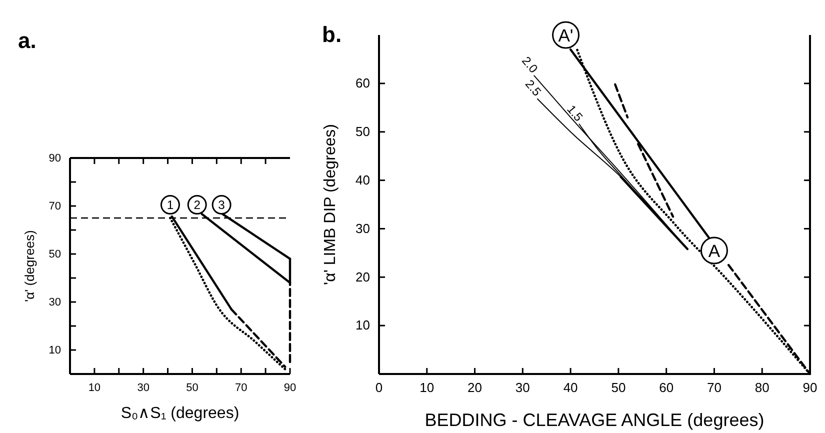  What do you see at coordinates (27, 40) in the screenshot?
I see `chart-title: a.` at bounding box center [27, 40].